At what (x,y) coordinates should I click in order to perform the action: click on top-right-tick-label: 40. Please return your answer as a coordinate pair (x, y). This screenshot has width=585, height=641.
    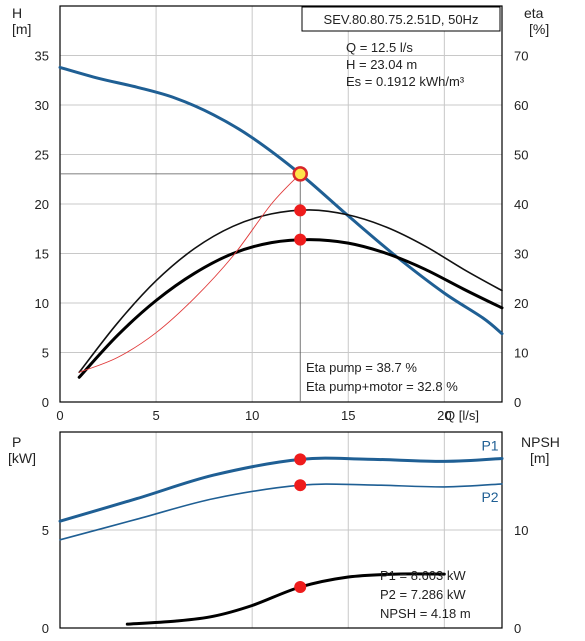
    Looking at the image, I should click on (521, 204).